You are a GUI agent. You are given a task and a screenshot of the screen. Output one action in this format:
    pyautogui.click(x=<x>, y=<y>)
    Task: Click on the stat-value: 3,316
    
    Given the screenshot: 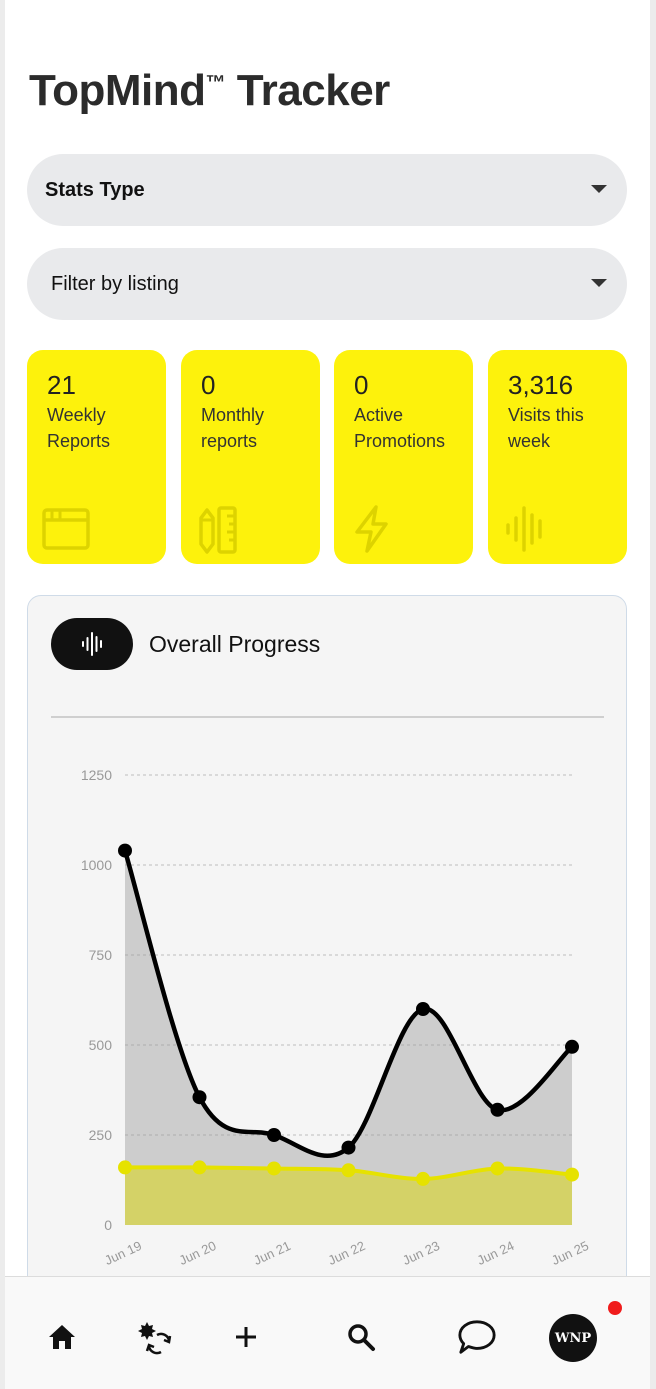 What is the action you would take?
    pyautogui.click(x=541, y=385)
    